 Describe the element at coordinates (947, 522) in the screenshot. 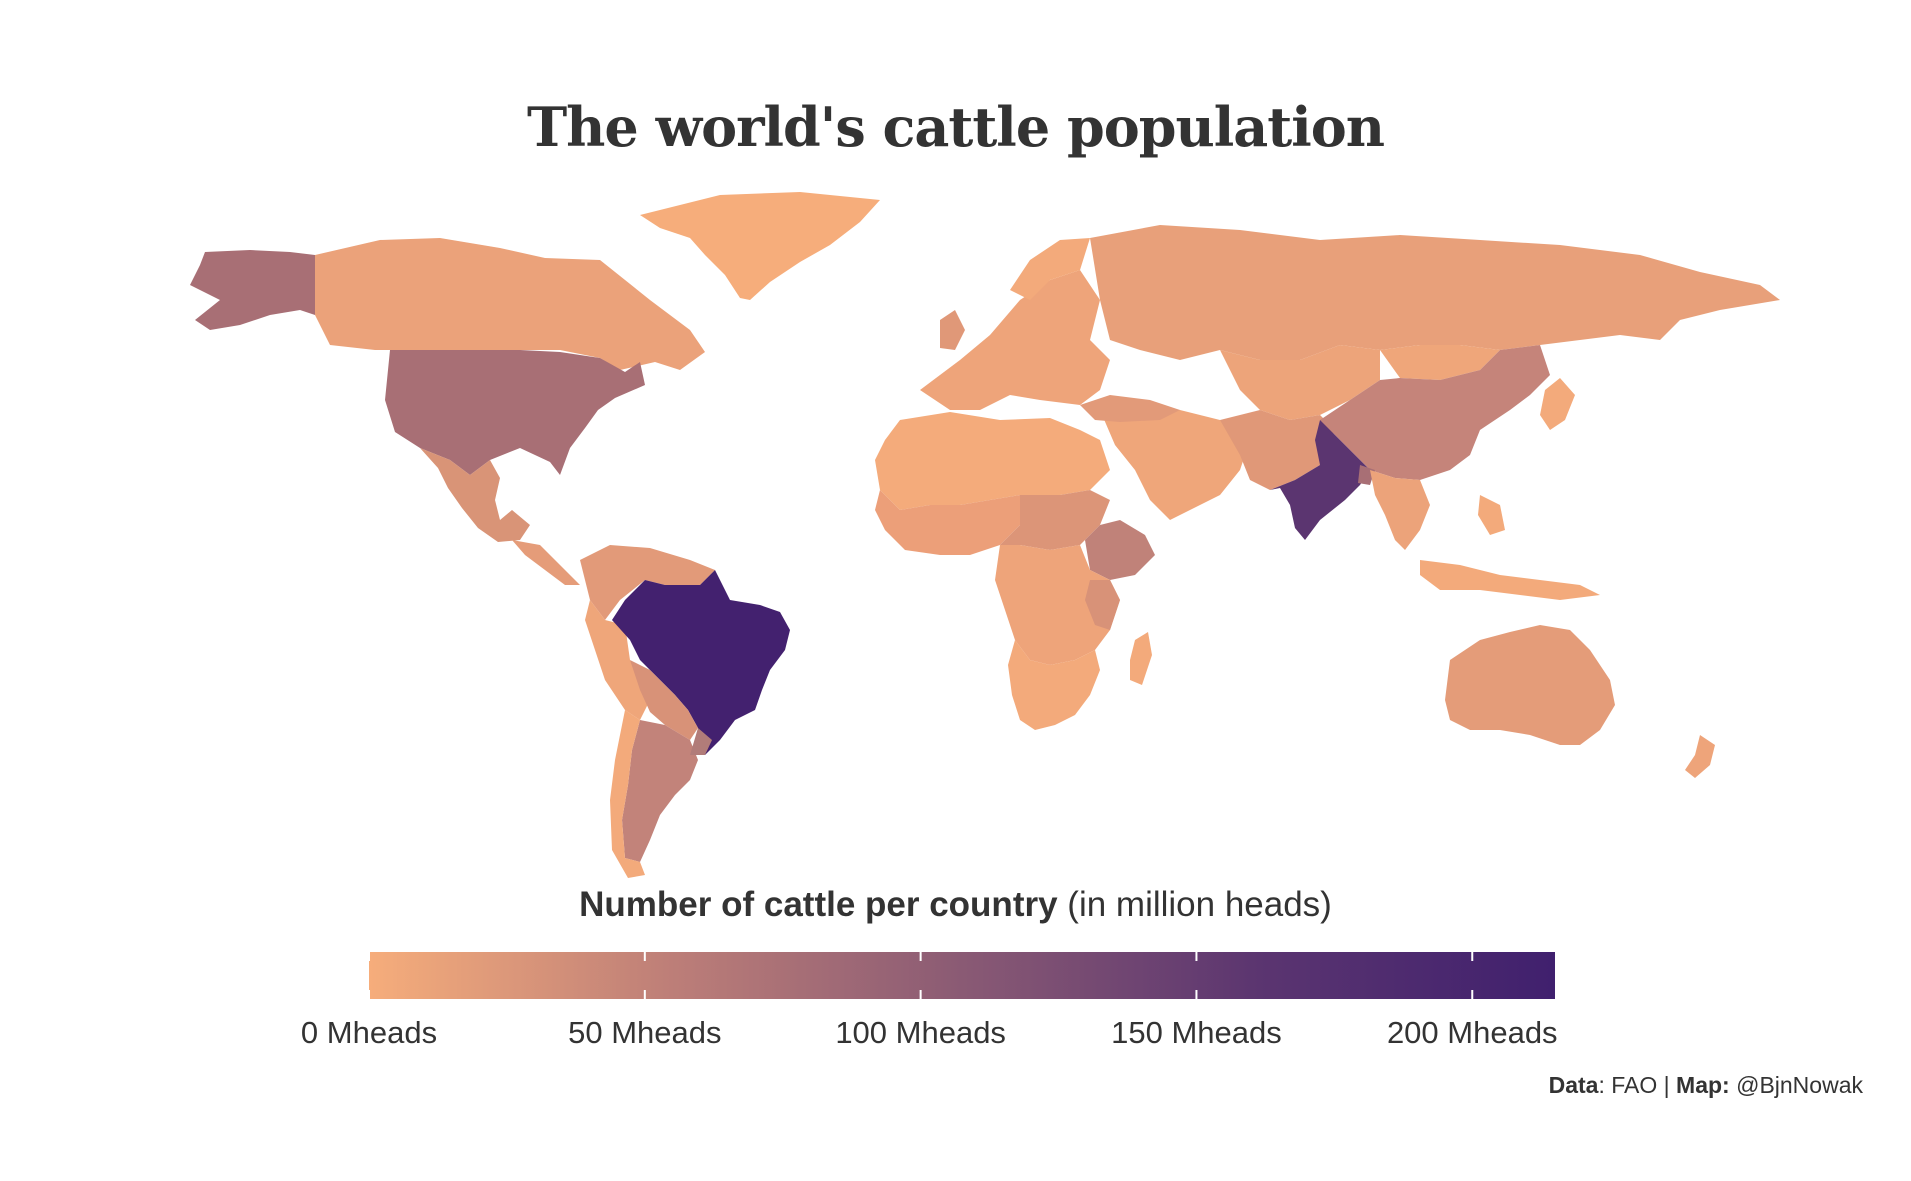

I see `region-west-africa` at that location.